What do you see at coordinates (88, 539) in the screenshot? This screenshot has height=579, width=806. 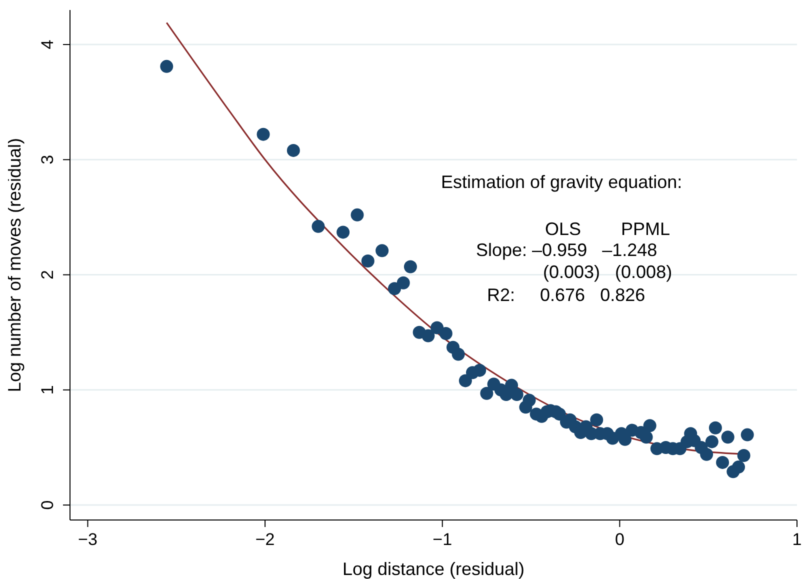 I see `x-tick-label: −3` at bounding box center [88, 539].